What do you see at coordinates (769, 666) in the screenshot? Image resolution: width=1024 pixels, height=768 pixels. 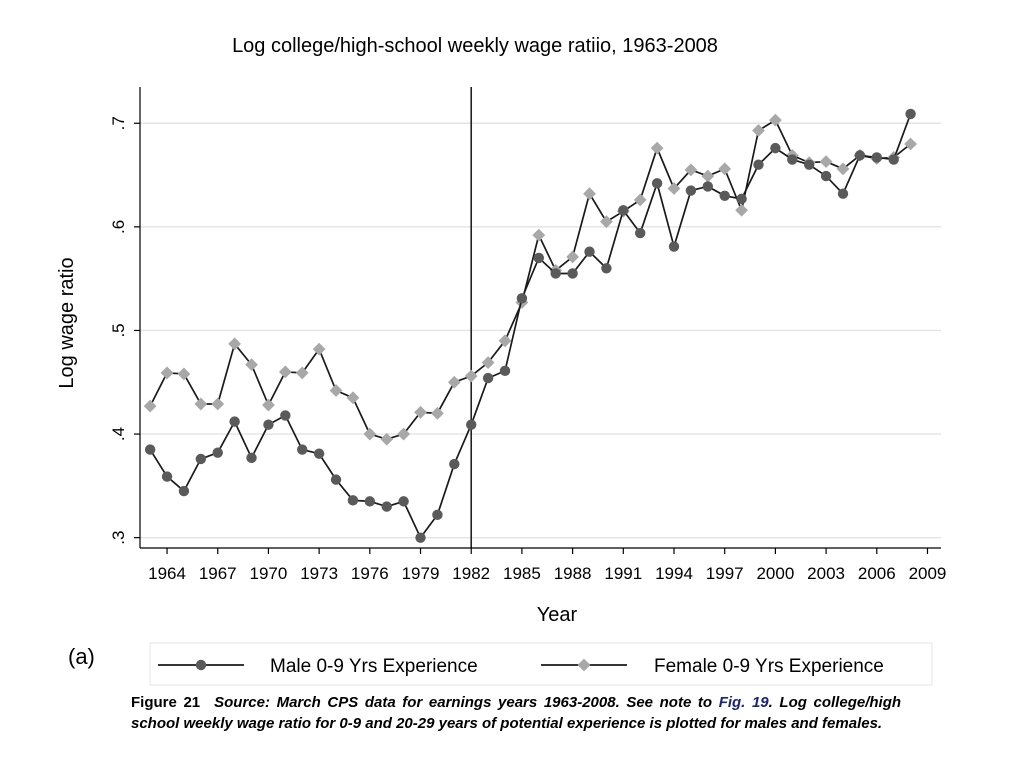 I see `legend-label-1: Female 0-9 Yrs Experience` at bounding box center [769, 666].